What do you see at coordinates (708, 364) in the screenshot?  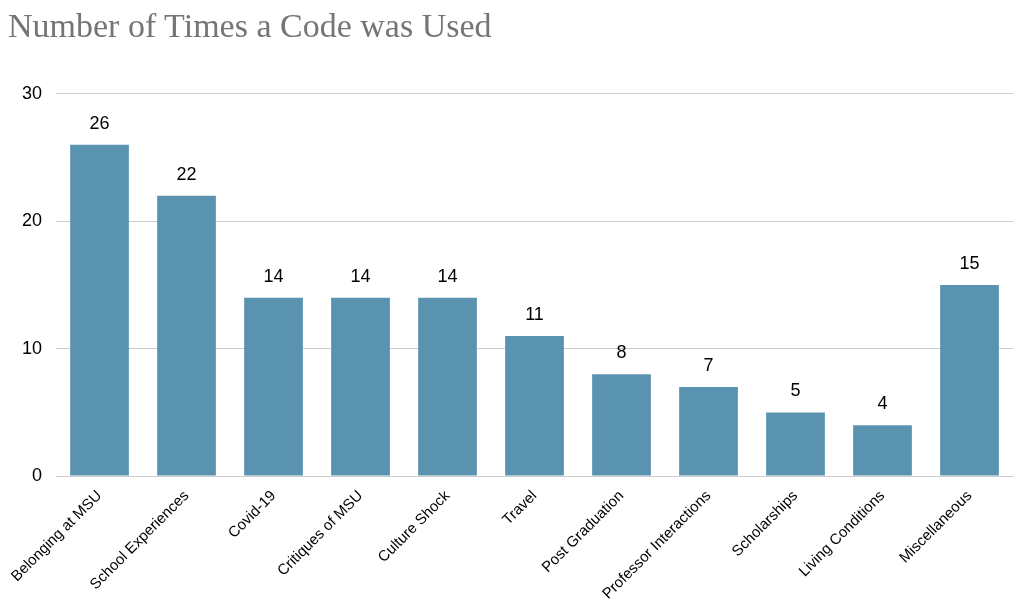 I see `data-label: 7` at bounding box center [708, 364].